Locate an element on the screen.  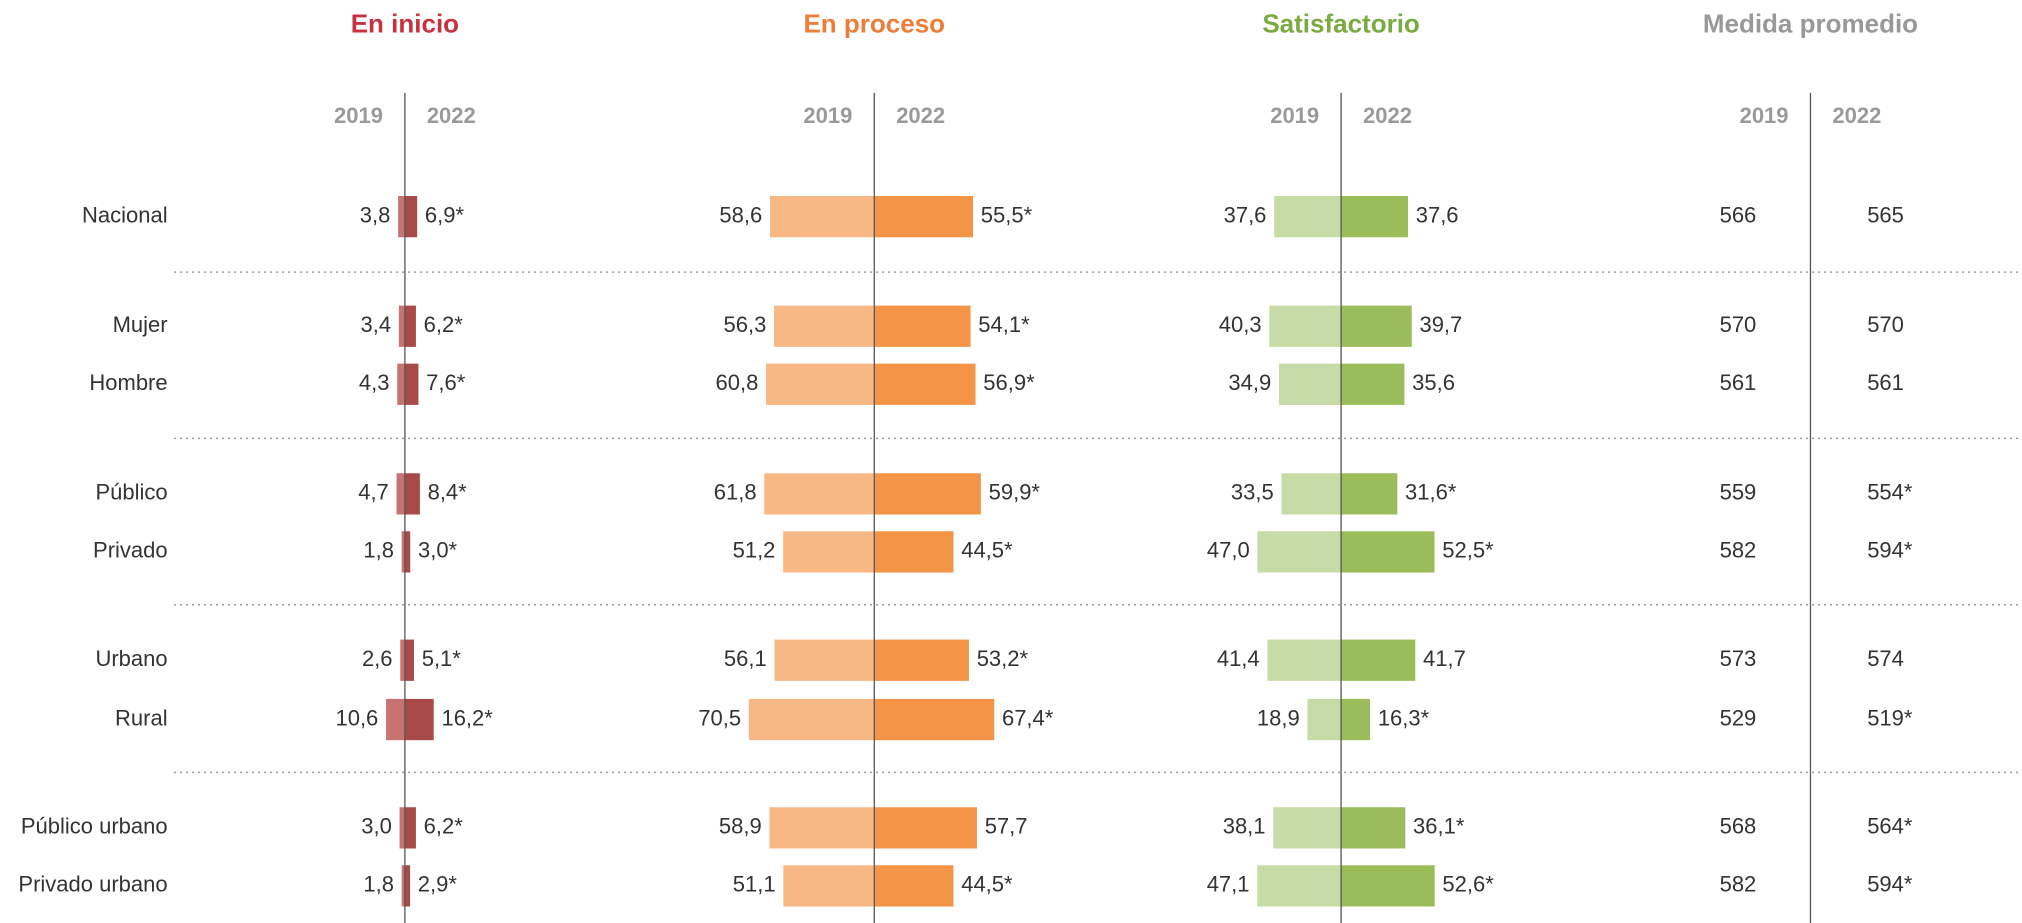
value-label: 70,5 is located at coordinates (719, 717).